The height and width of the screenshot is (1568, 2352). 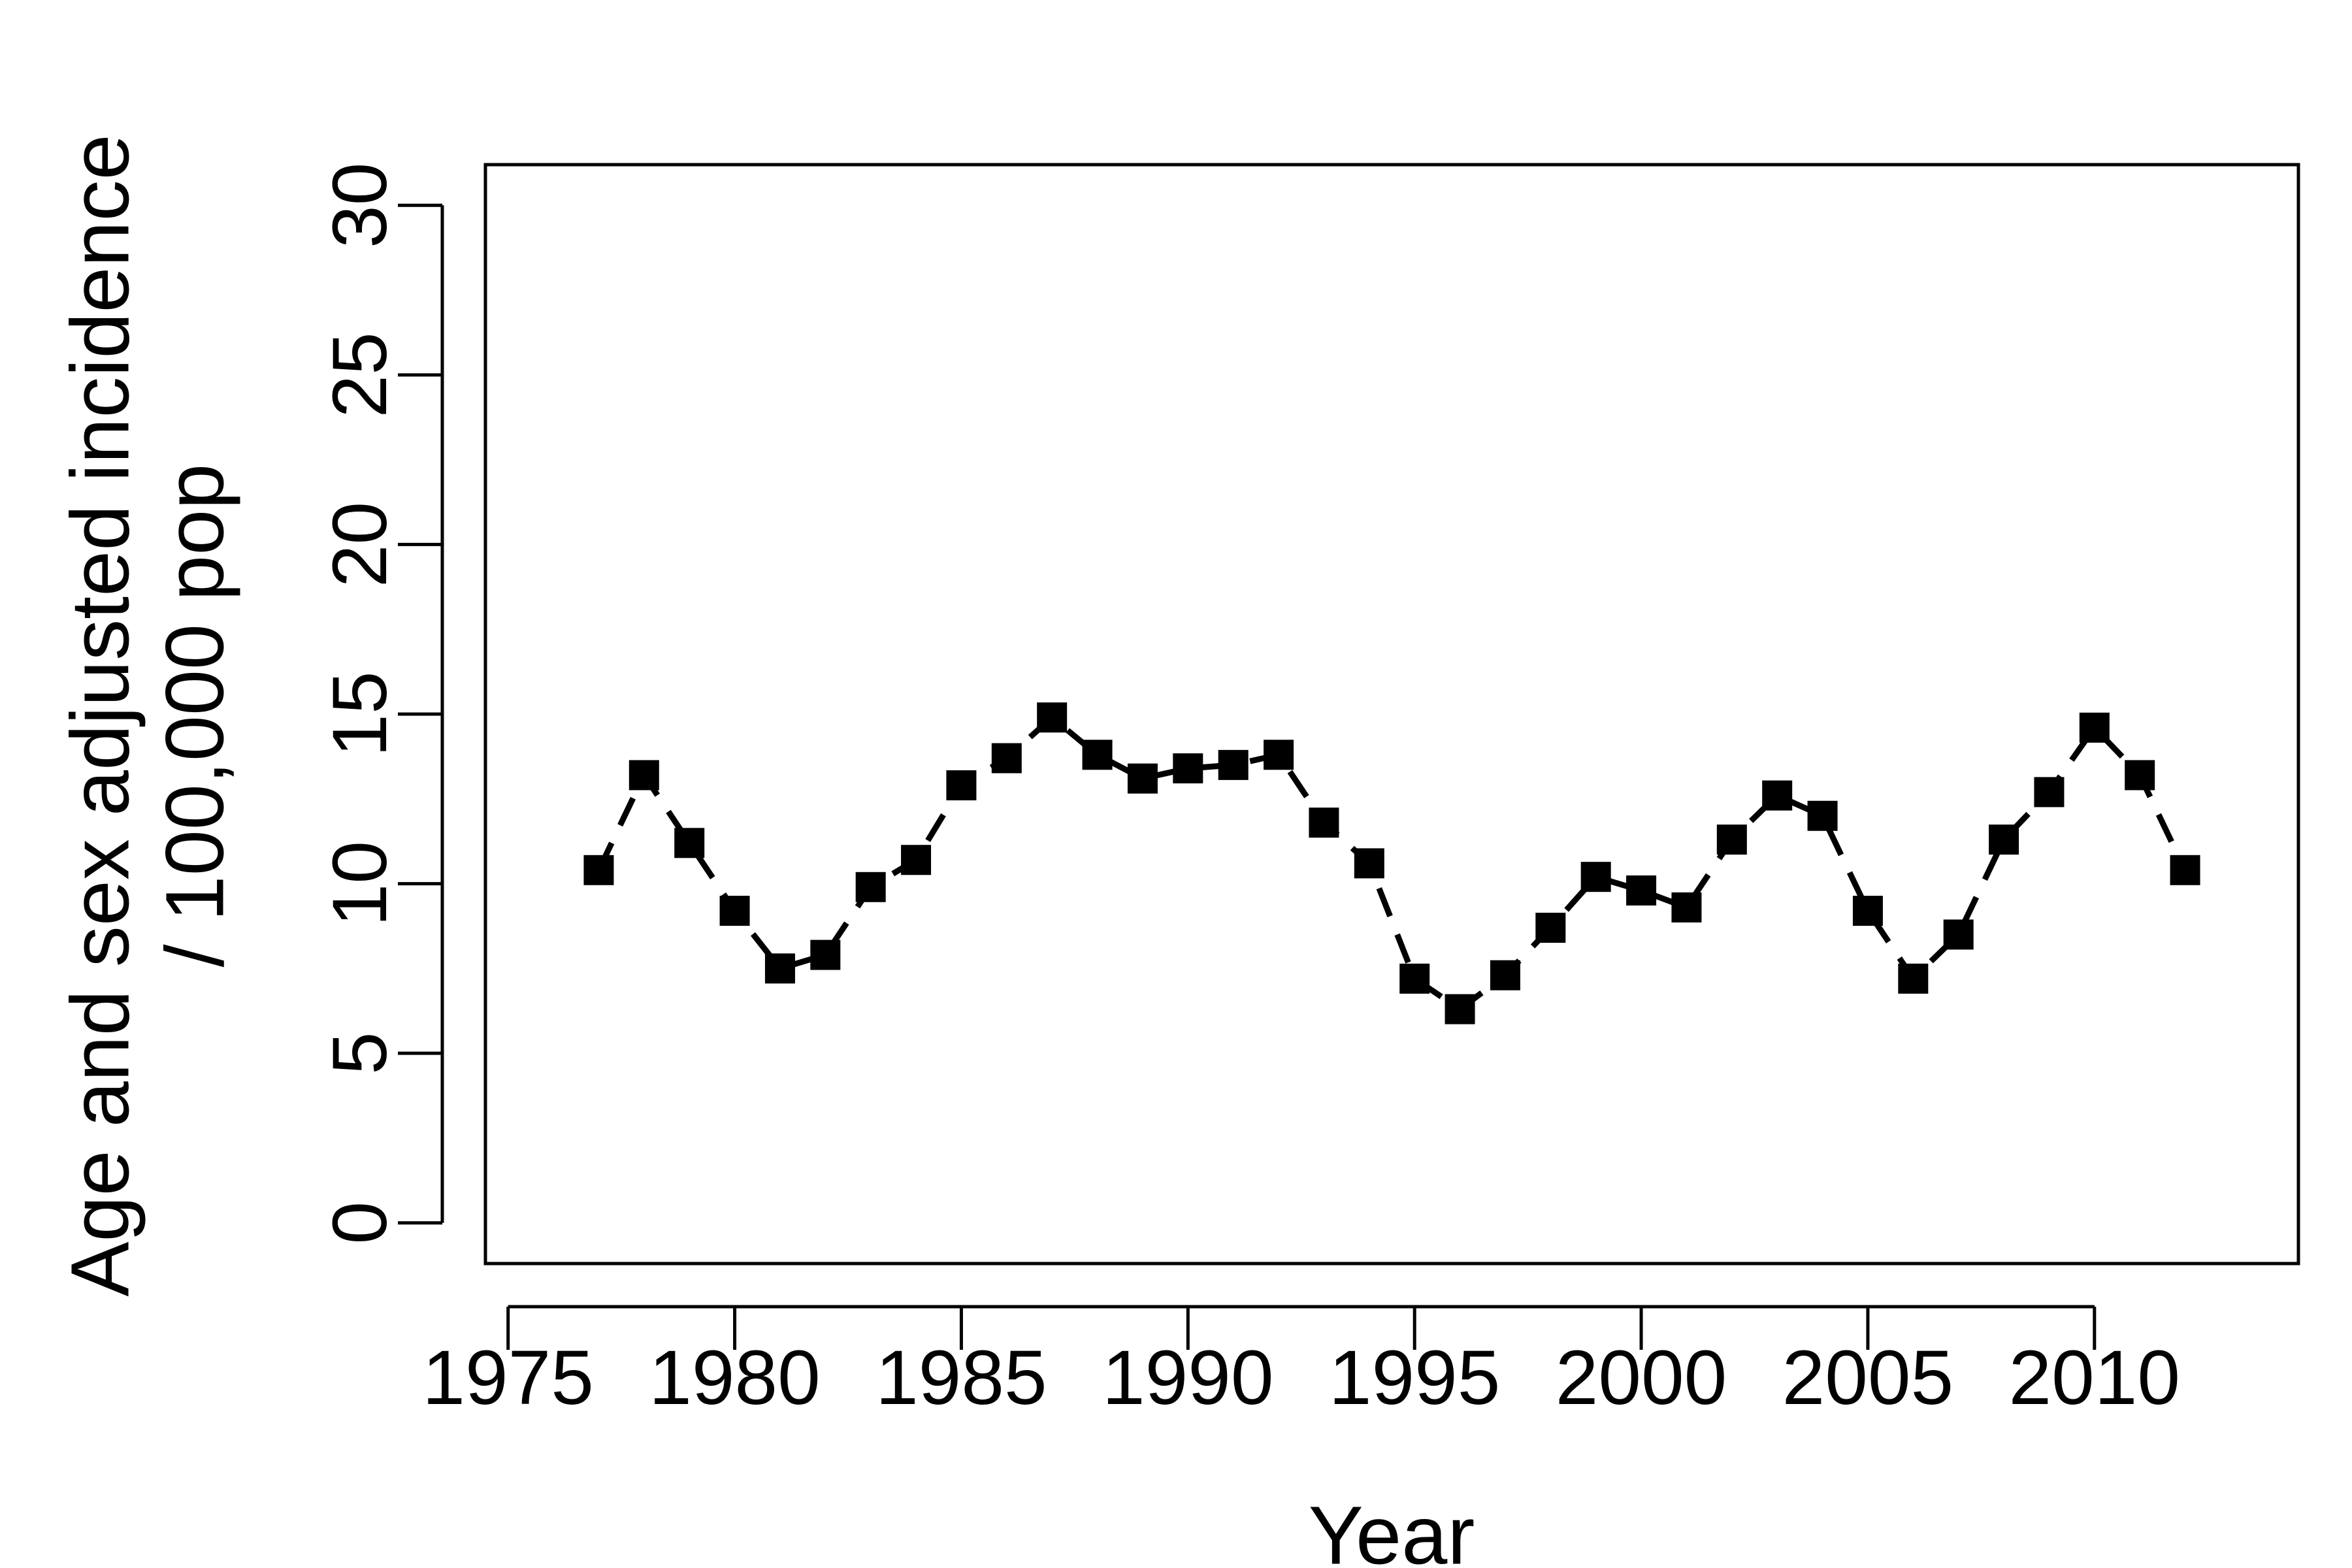 What do you see at coordinates (1641, 1378) in the screenshot?
I see `x-tick-label: 2000` at bounding box center [1641, 1378].